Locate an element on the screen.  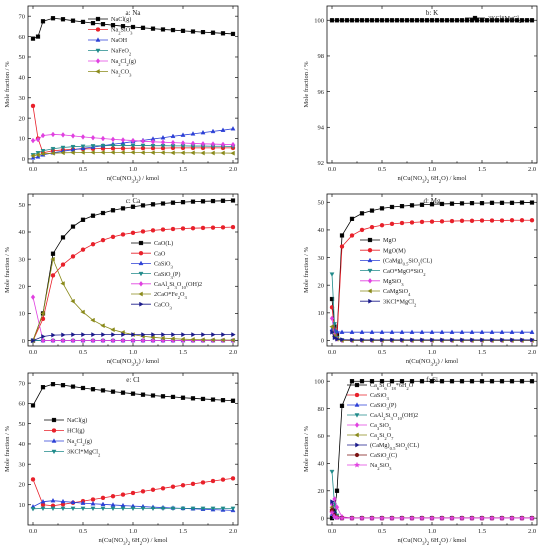
y-tick-label: 94 is located at coordinates (321, 128).